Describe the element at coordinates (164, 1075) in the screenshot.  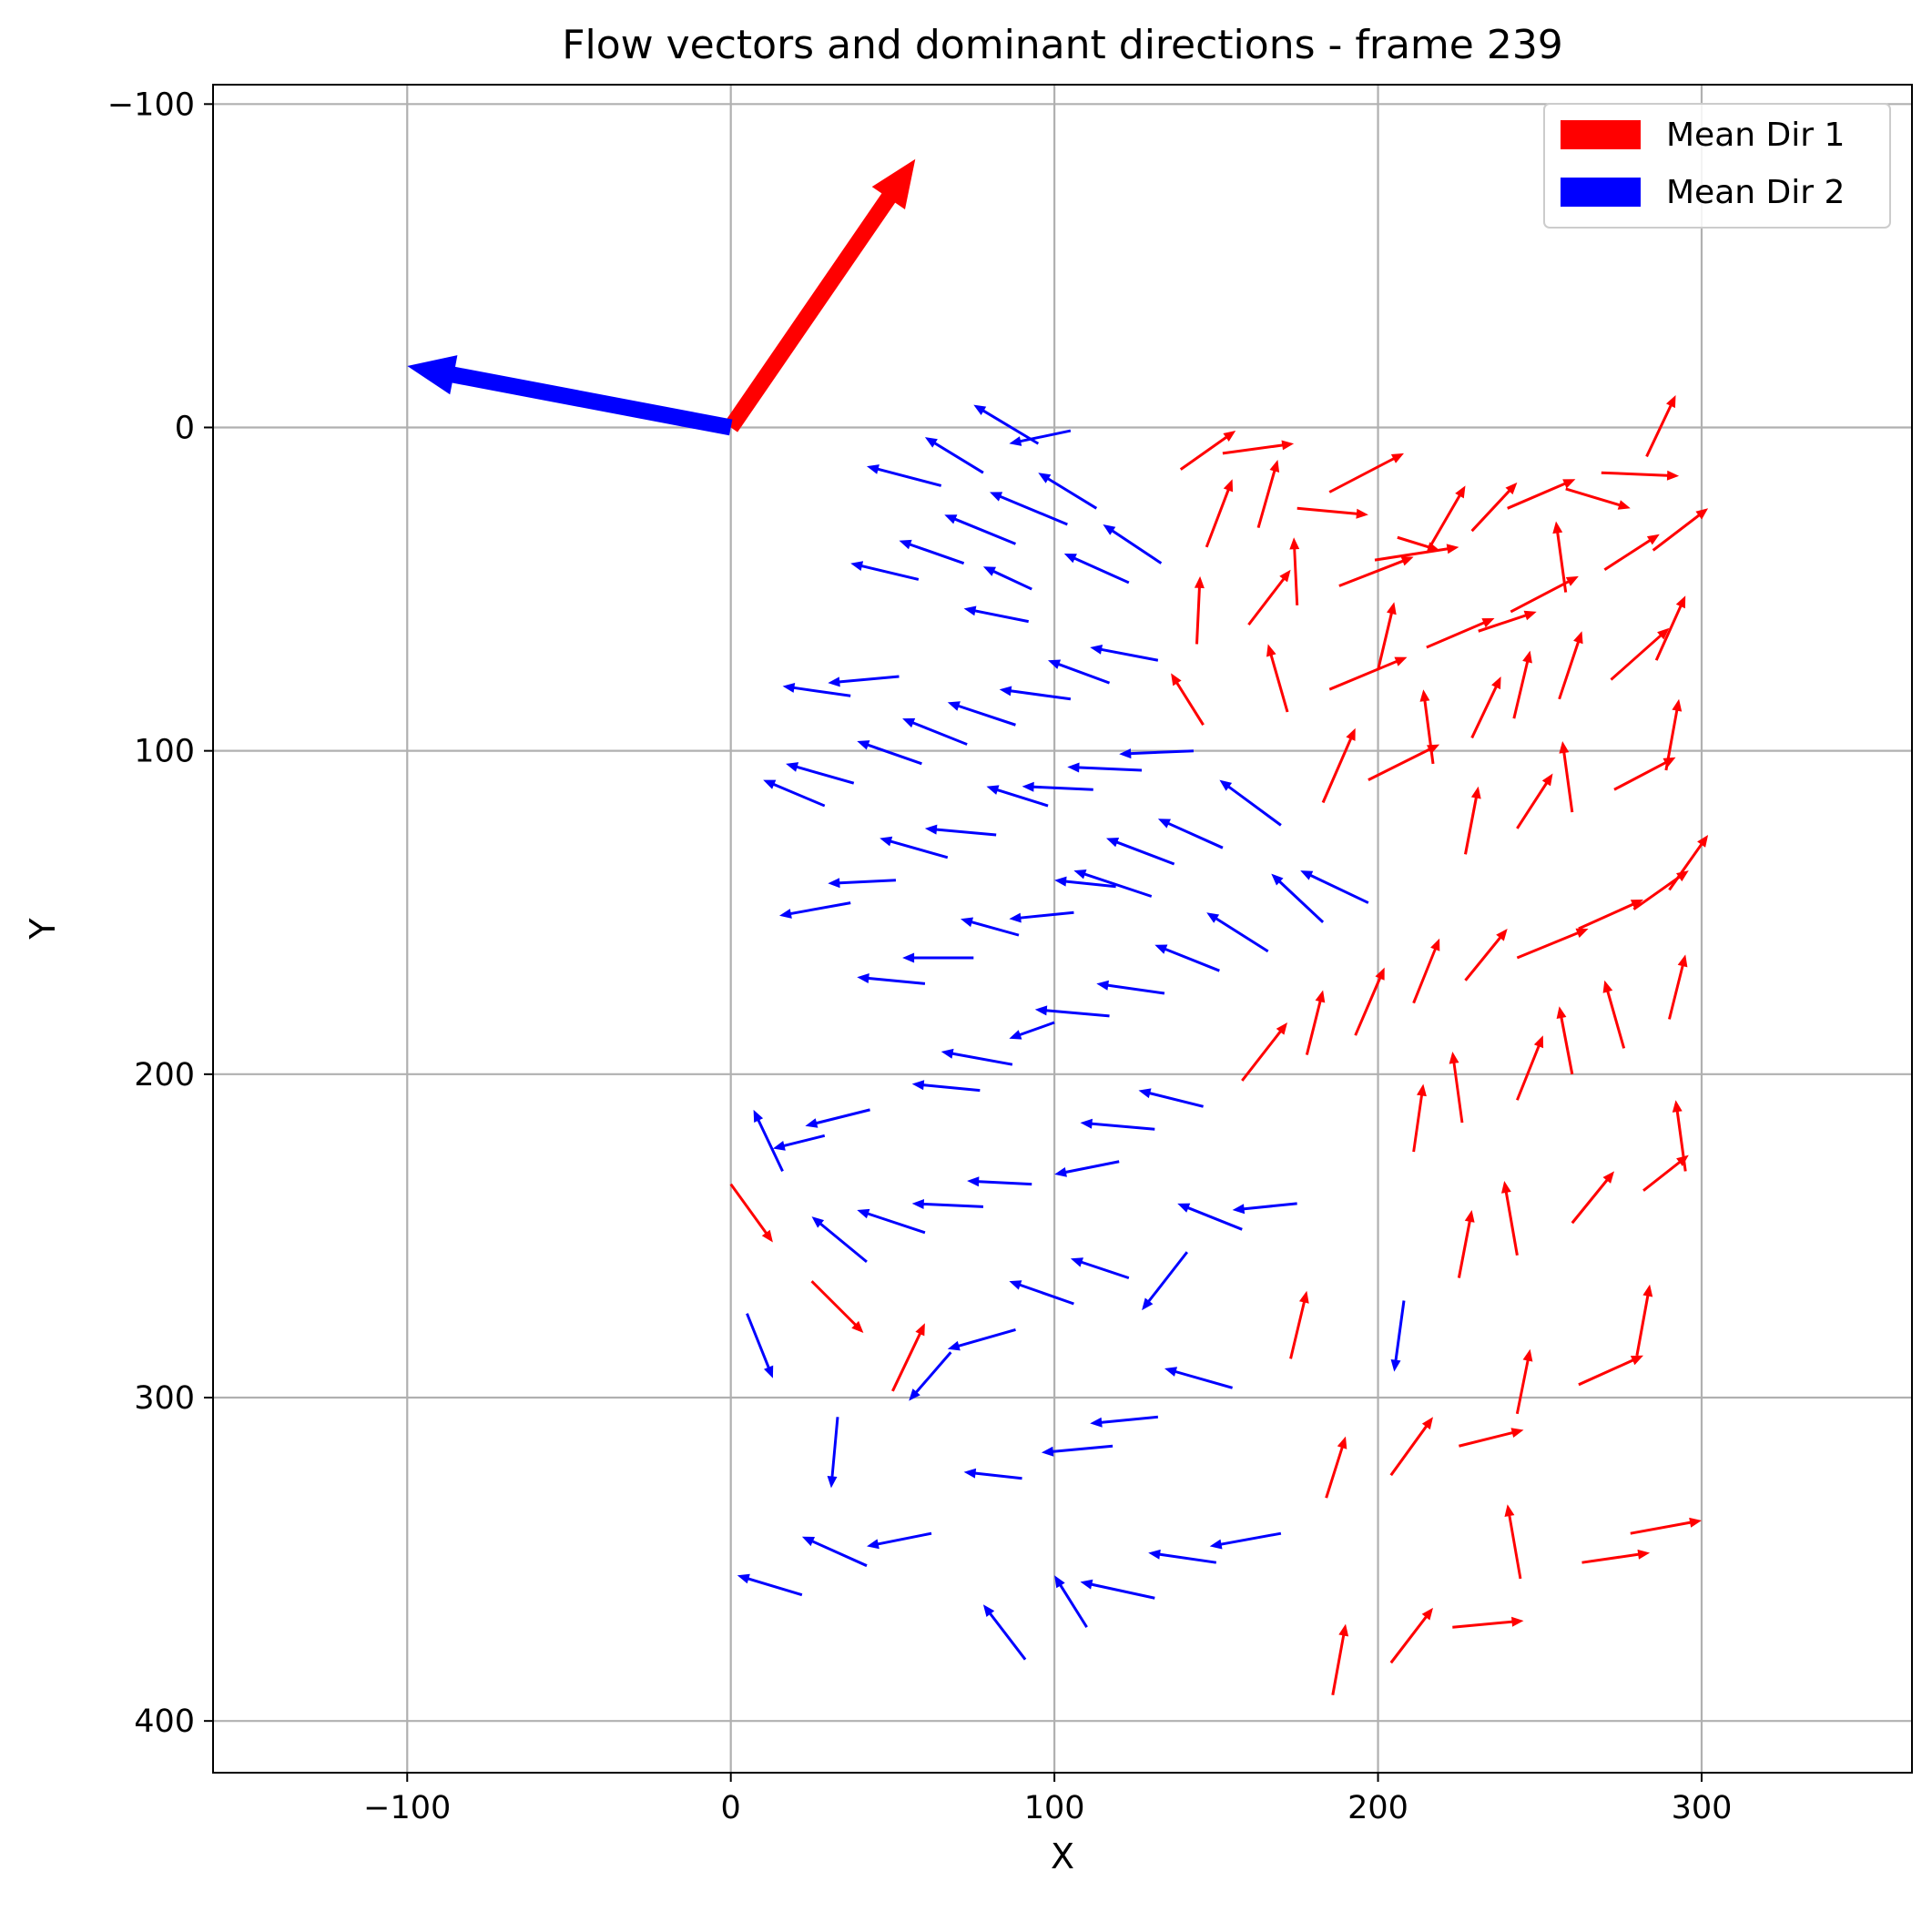
I see `y-tick-label: 200` at that location.